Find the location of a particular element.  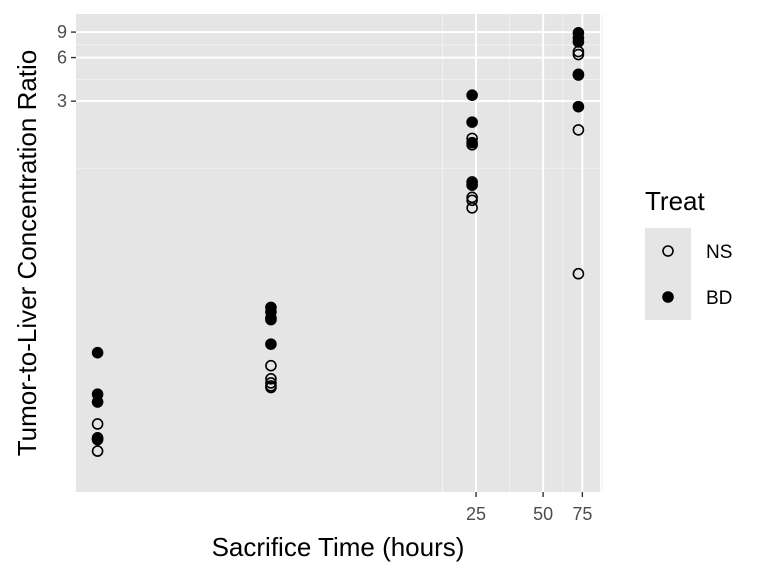

legend-label-ns: NS is located at coordinates (719, 252).